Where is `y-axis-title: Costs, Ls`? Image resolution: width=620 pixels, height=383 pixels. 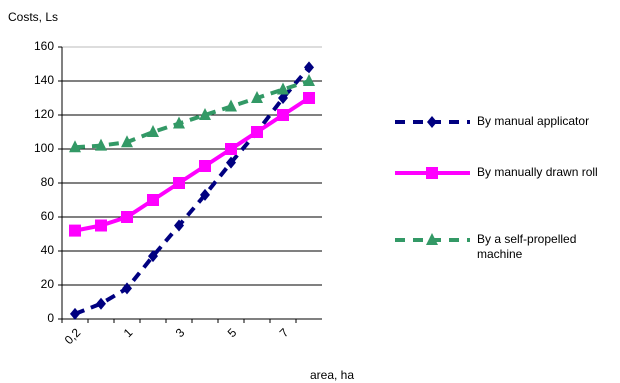
y-axis-title: Costs, Ls is located at coordinates (33, 17).